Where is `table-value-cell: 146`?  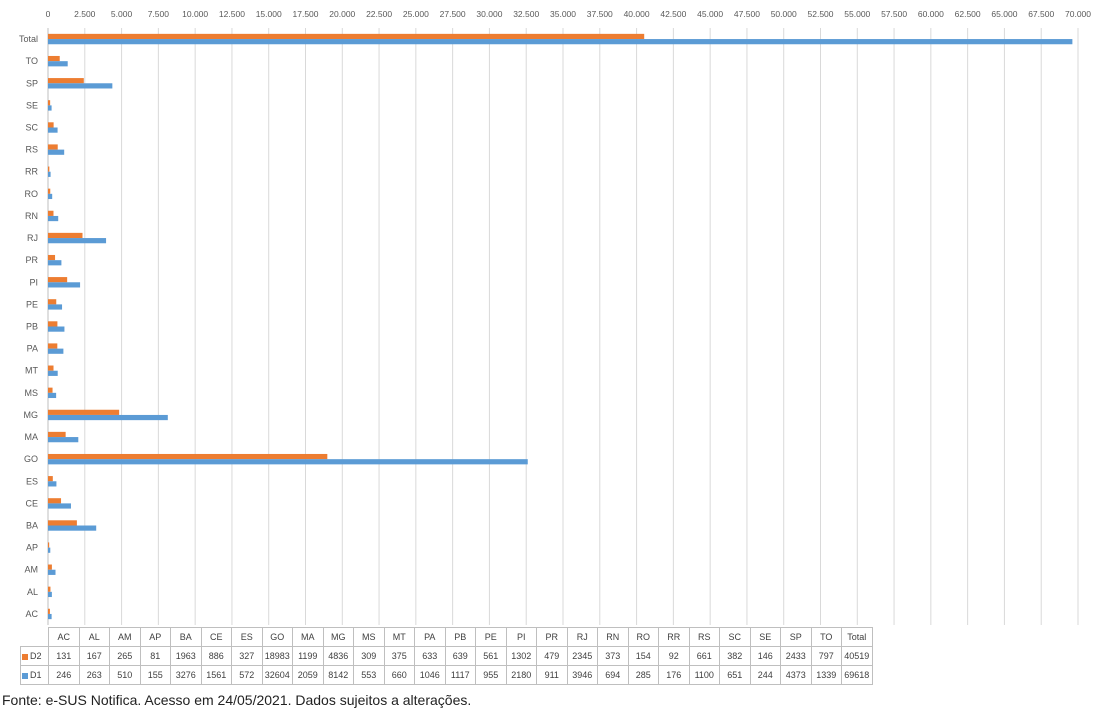
table-value-cell: 146 is located at coordinates (765, 656).